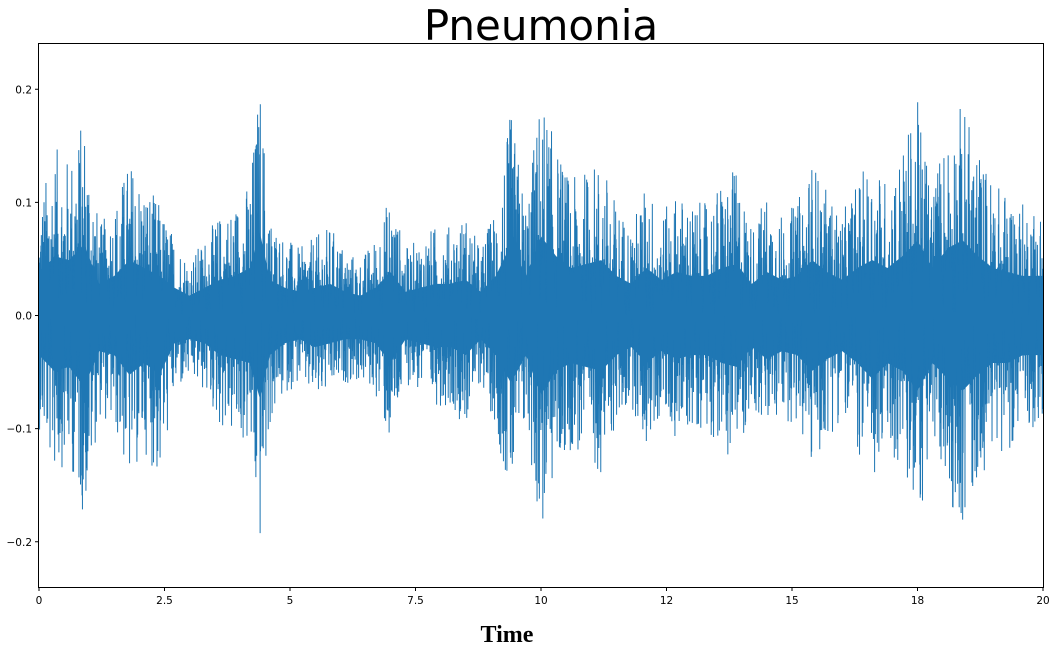  What do you see at coordinates (1042, 601) in the screenshot?
I see `x-tick-label: 20` at bounding box center [1042, 601].